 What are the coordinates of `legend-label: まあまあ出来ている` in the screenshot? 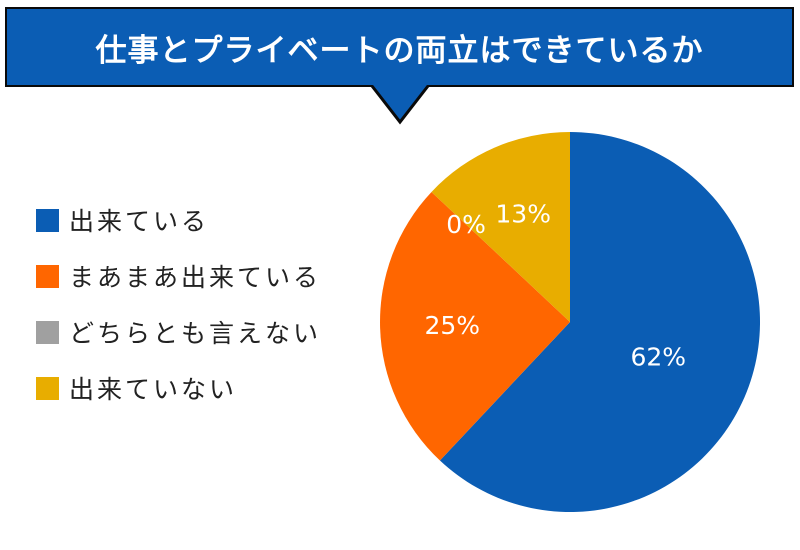 It's located at (195, 277).